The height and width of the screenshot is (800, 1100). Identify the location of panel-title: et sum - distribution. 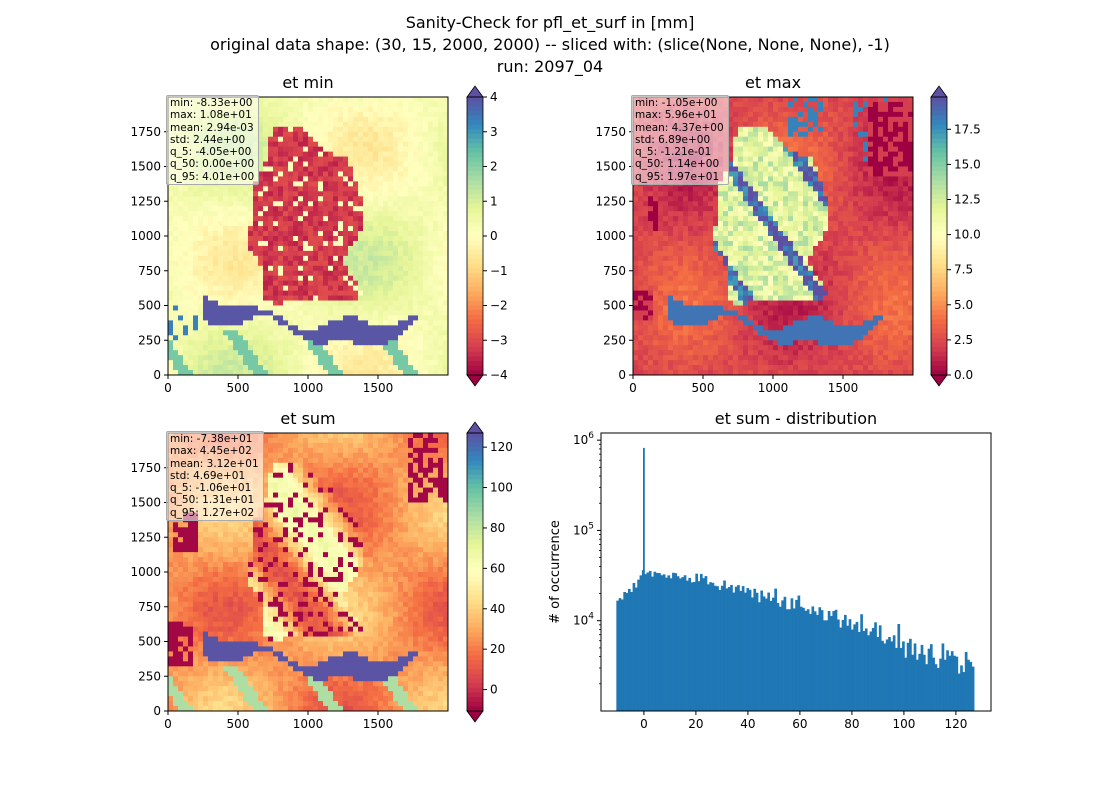
(796, 418).